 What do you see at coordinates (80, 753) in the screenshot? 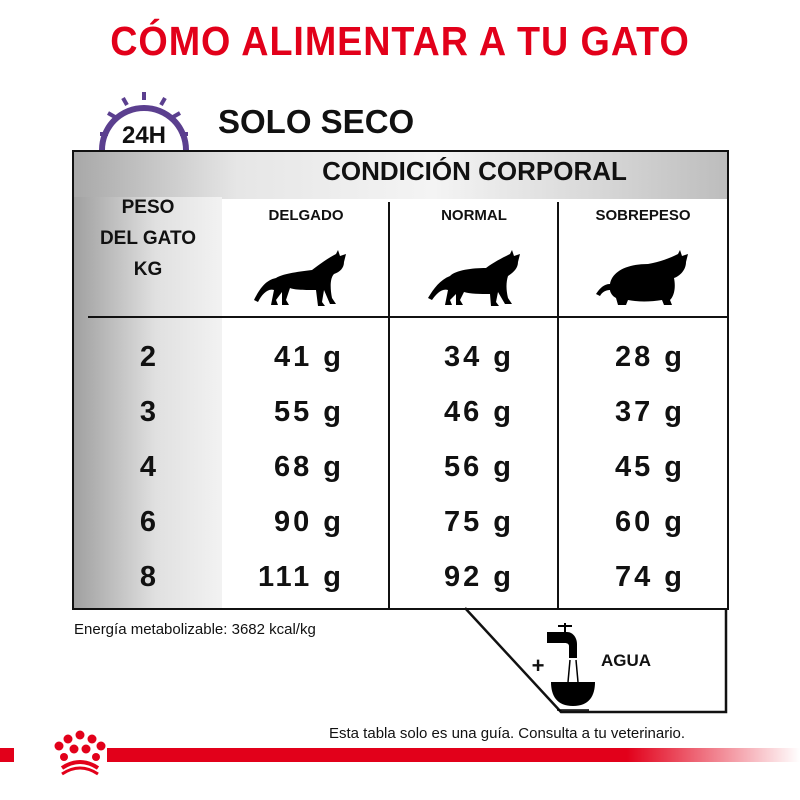
I see `royal-canin-crown-logo` at bounding box center [80, 753].